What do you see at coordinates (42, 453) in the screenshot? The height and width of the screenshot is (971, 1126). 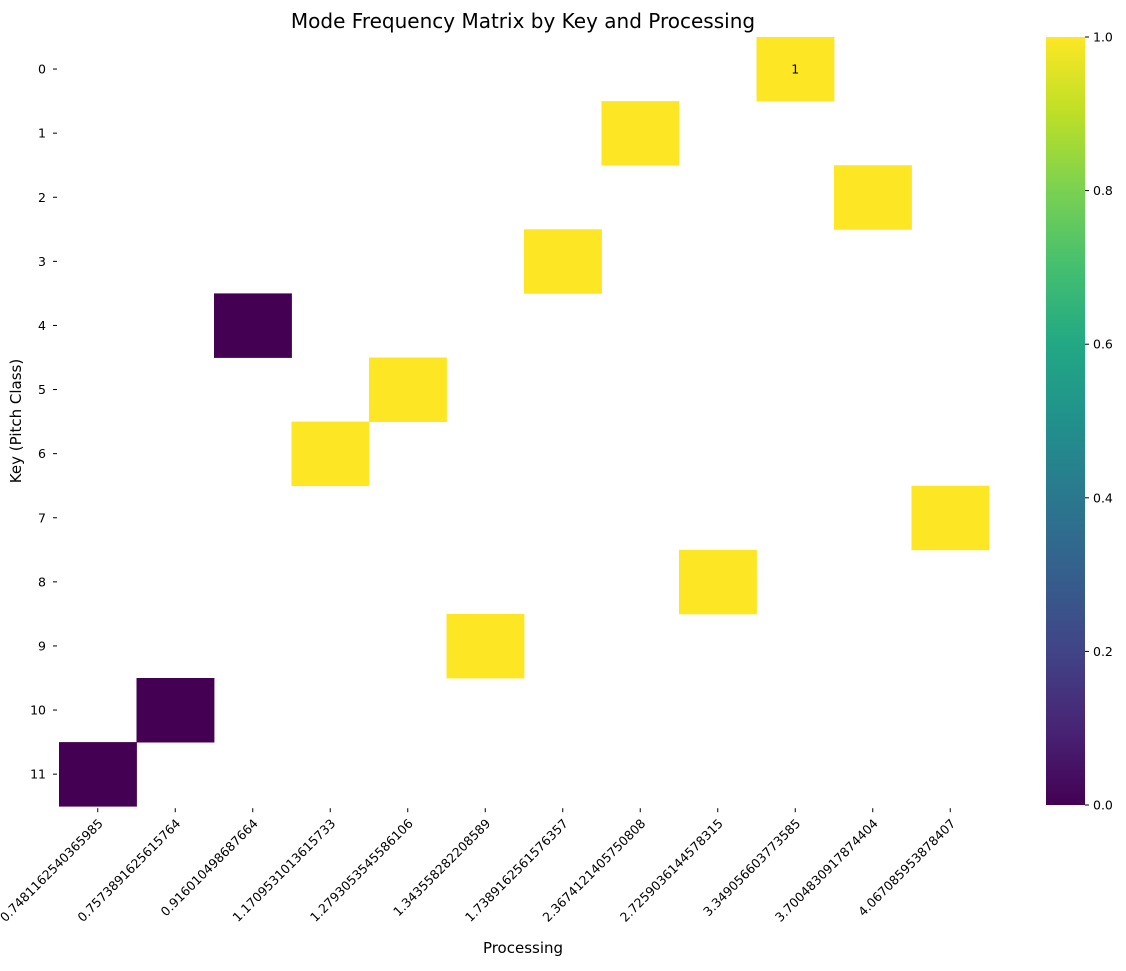 I see `y-tick-label: 6` at bounding box center [42, 453].